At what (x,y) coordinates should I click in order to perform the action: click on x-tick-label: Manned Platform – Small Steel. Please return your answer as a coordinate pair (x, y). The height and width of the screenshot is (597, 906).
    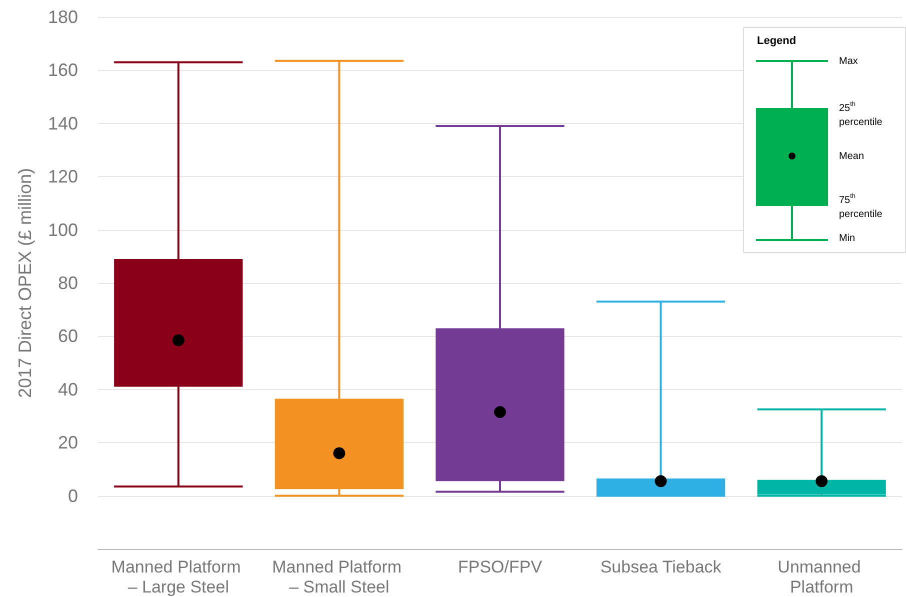
    Looking at the image, I should click on (339, 577).